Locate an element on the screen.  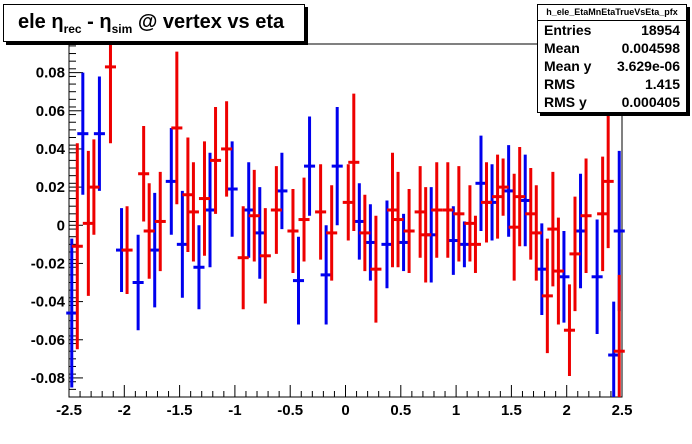
y-tick-label: -0.02 is located at coordinates (48, 263).